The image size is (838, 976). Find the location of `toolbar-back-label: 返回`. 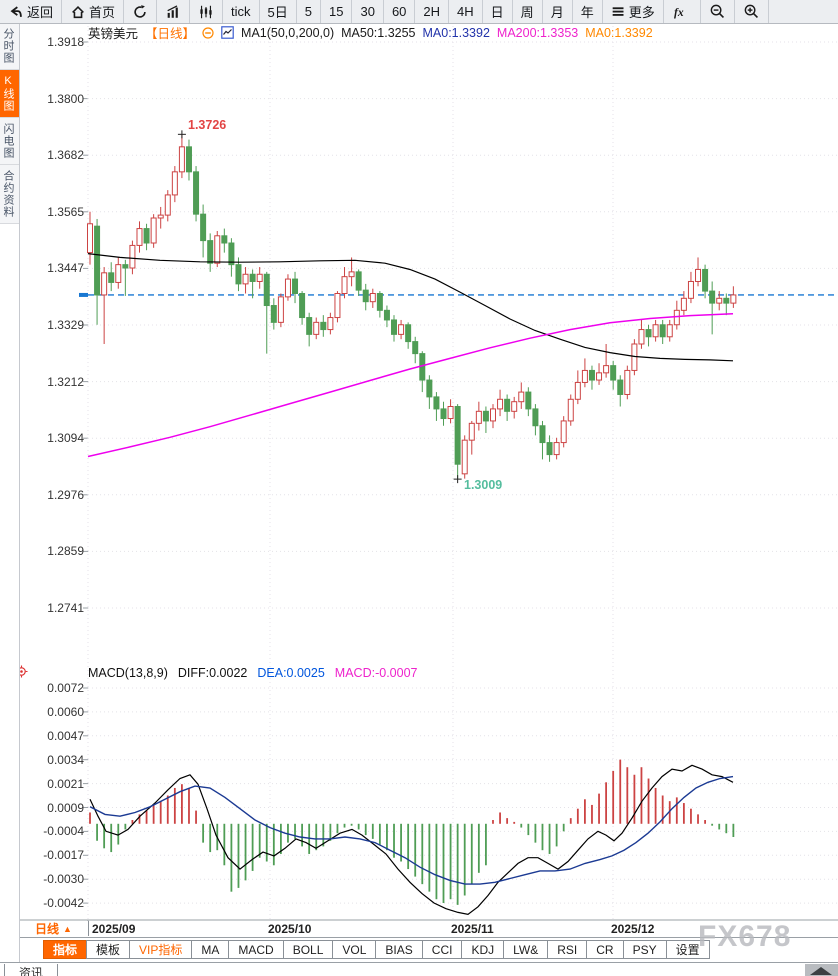

toolbar-back-label: 返回 is located at coordinates (40, 12).